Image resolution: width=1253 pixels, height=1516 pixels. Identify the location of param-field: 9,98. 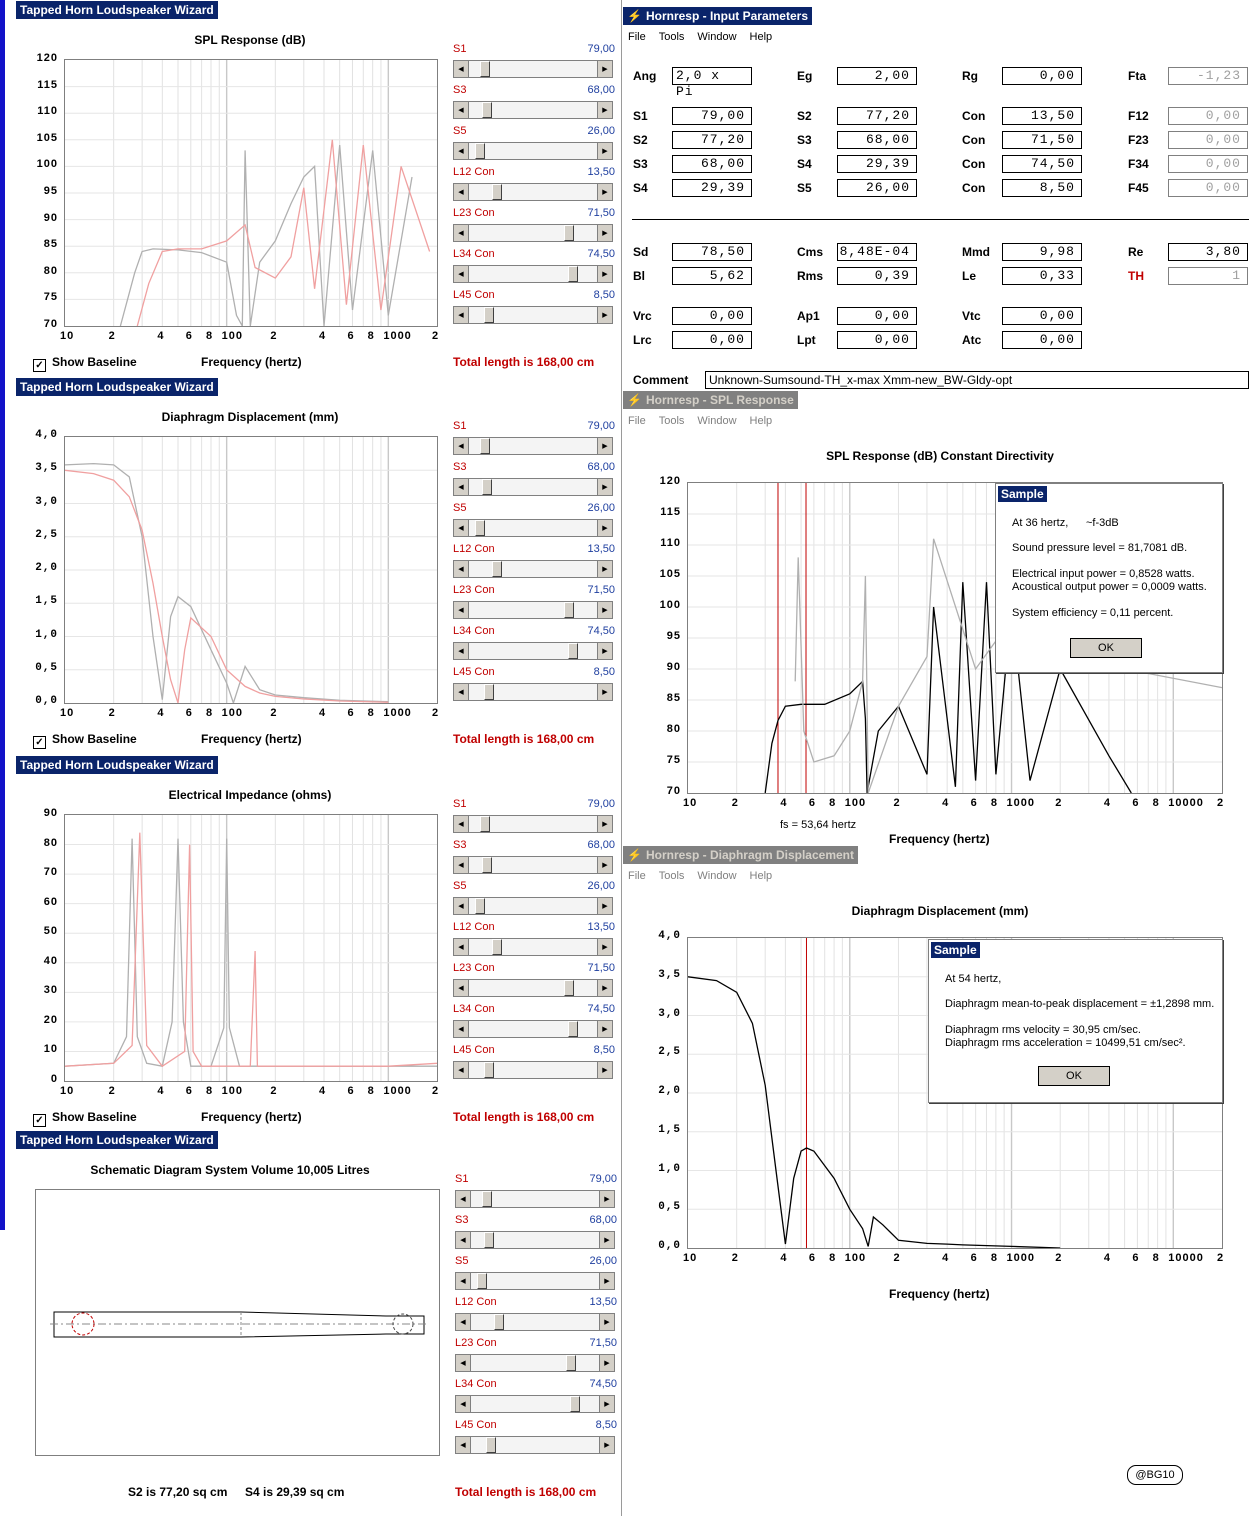
(1042, 252).